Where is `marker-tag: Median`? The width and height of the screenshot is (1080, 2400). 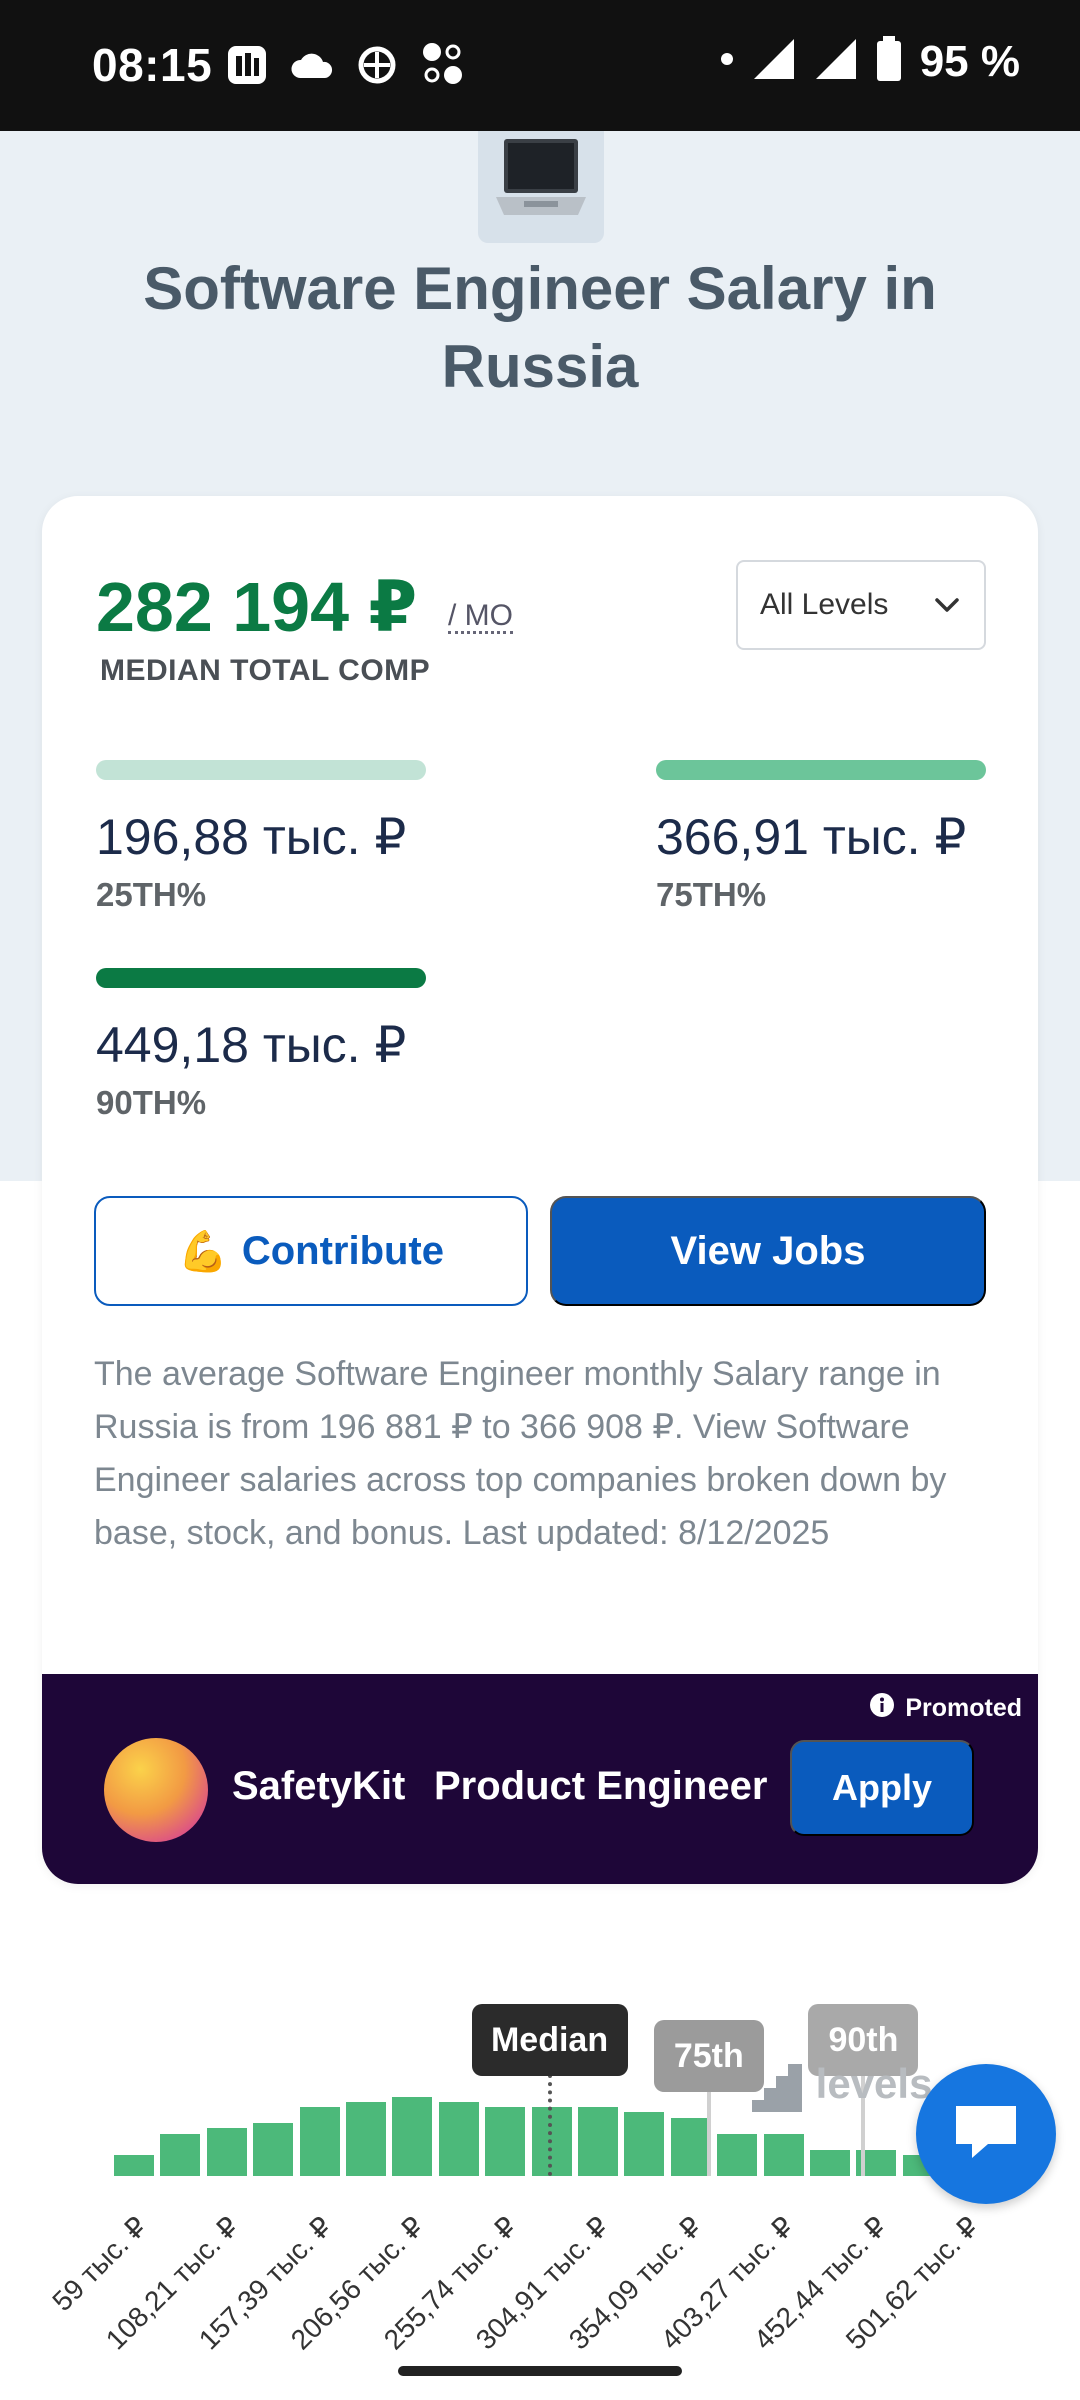 marker-tag: Median is located at coordinates (549, 2040).